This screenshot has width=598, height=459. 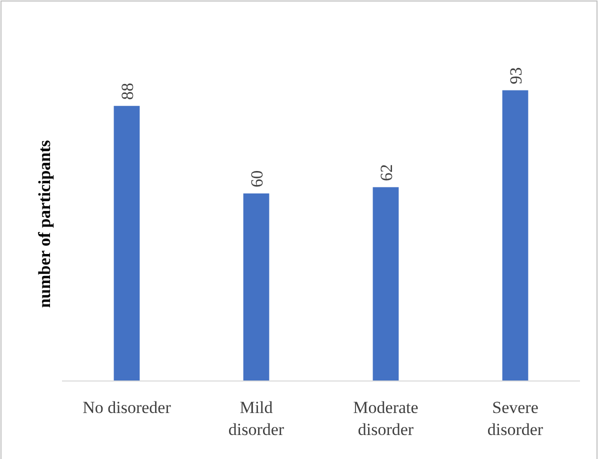 What do you see at coordinates (44, 224) in the screenshot?
I see `y-axis-title: number of participants` at bounding box center [44, 224].